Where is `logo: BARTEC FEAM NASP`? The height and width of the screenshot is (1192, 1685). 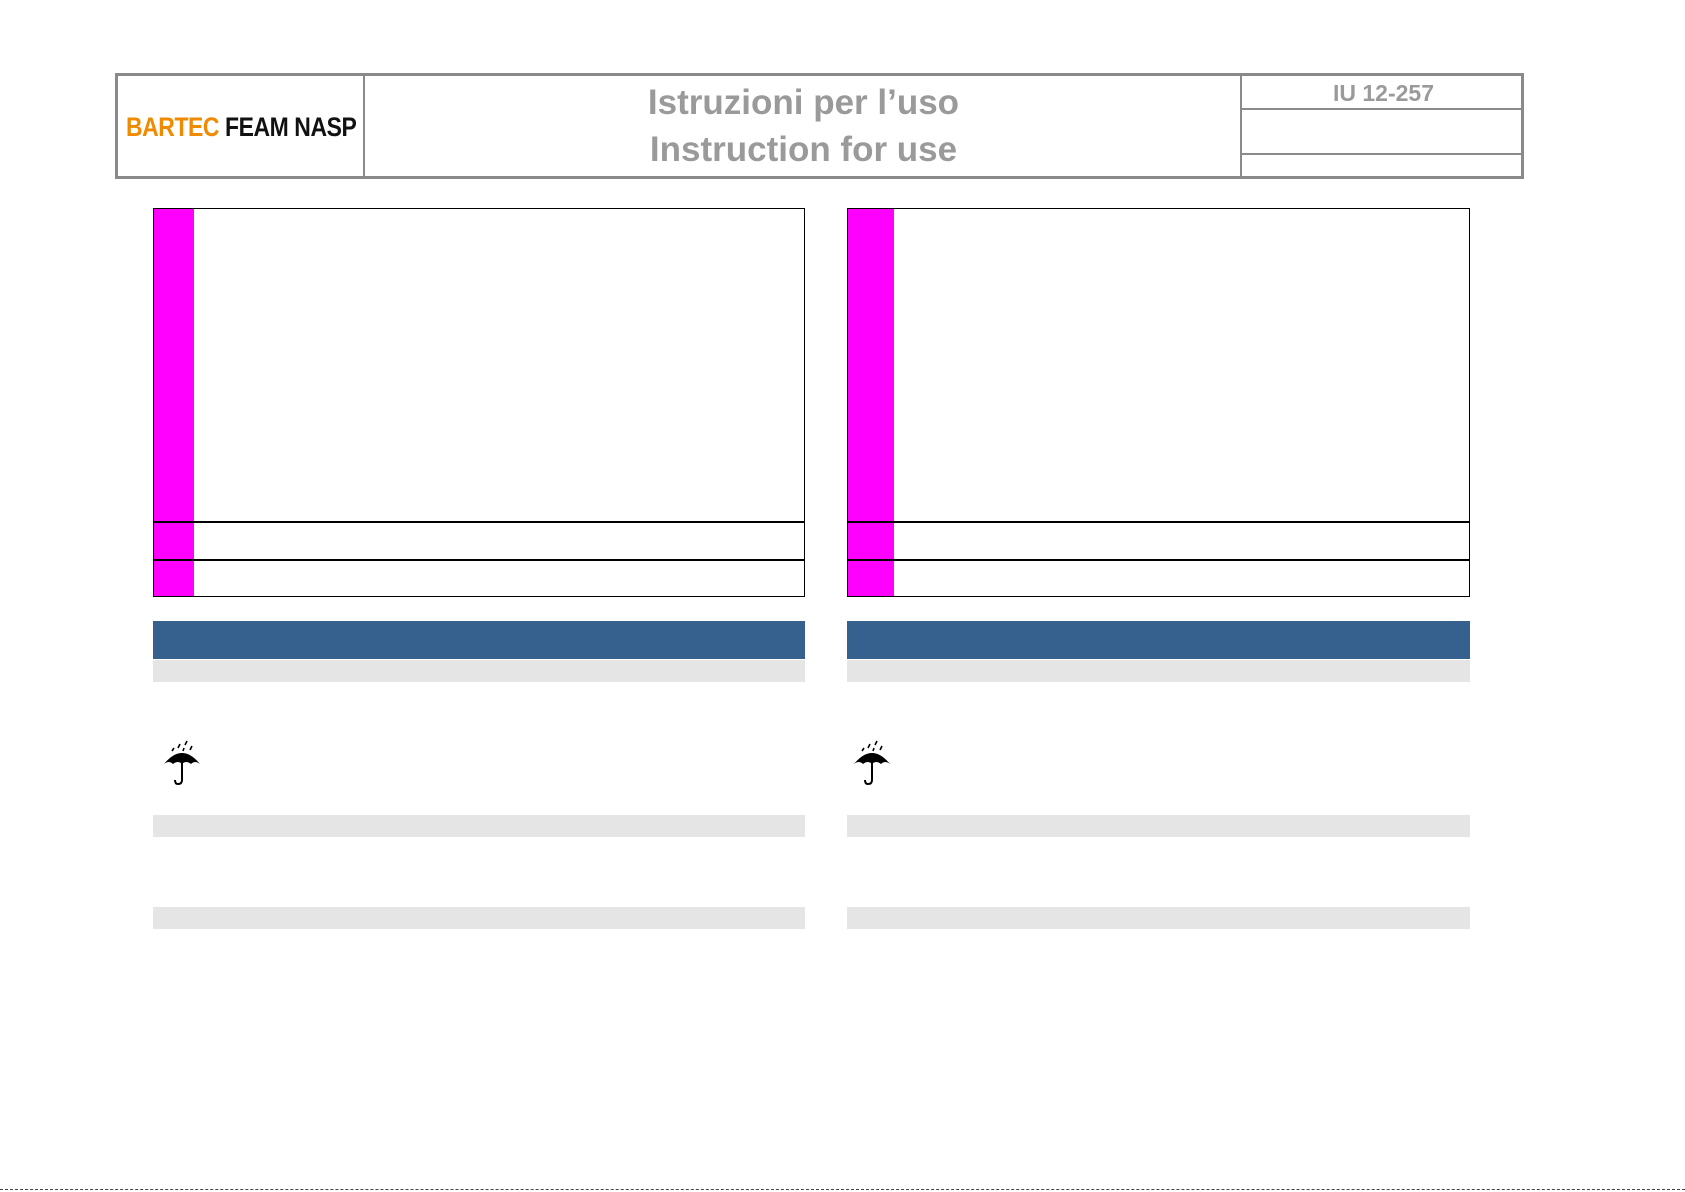 logo: BARTEC FEAM NASP is located at coordinates (241, 127).